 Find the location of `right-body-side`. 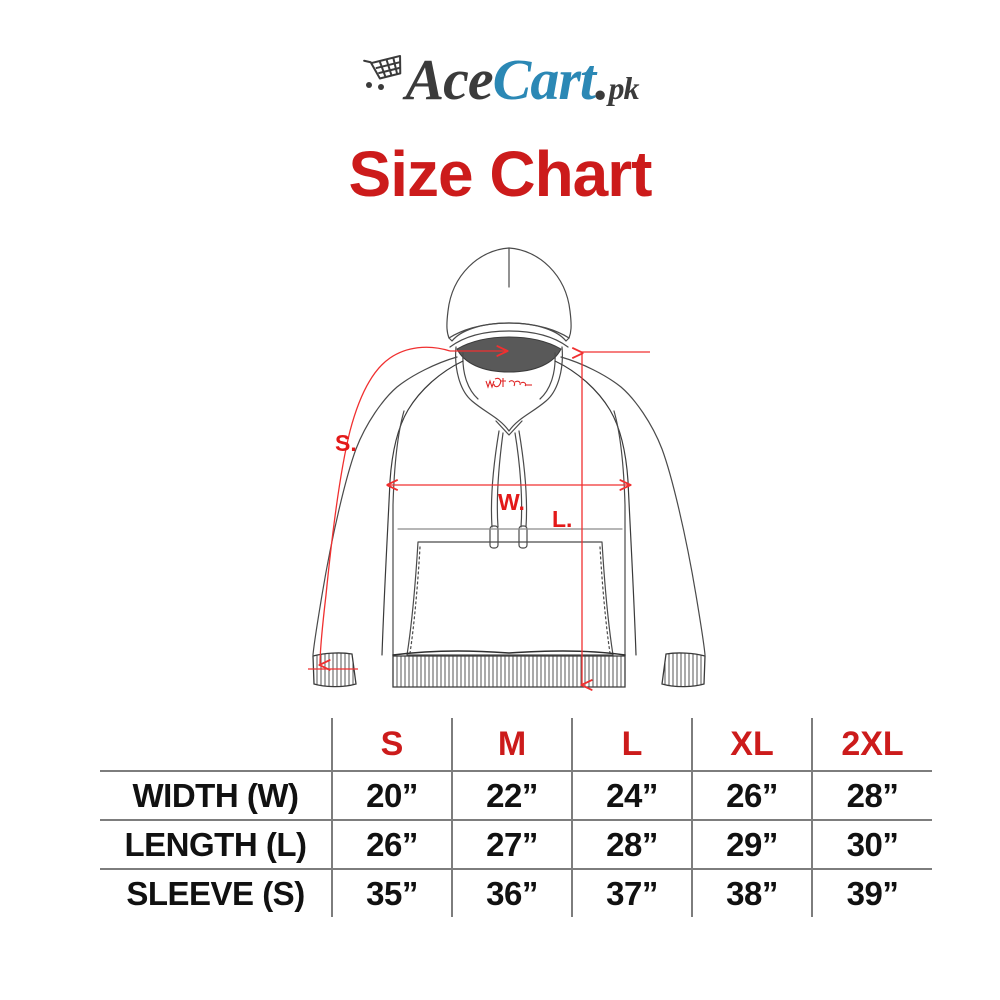

right-body-side is located at coordinates (619, 533).